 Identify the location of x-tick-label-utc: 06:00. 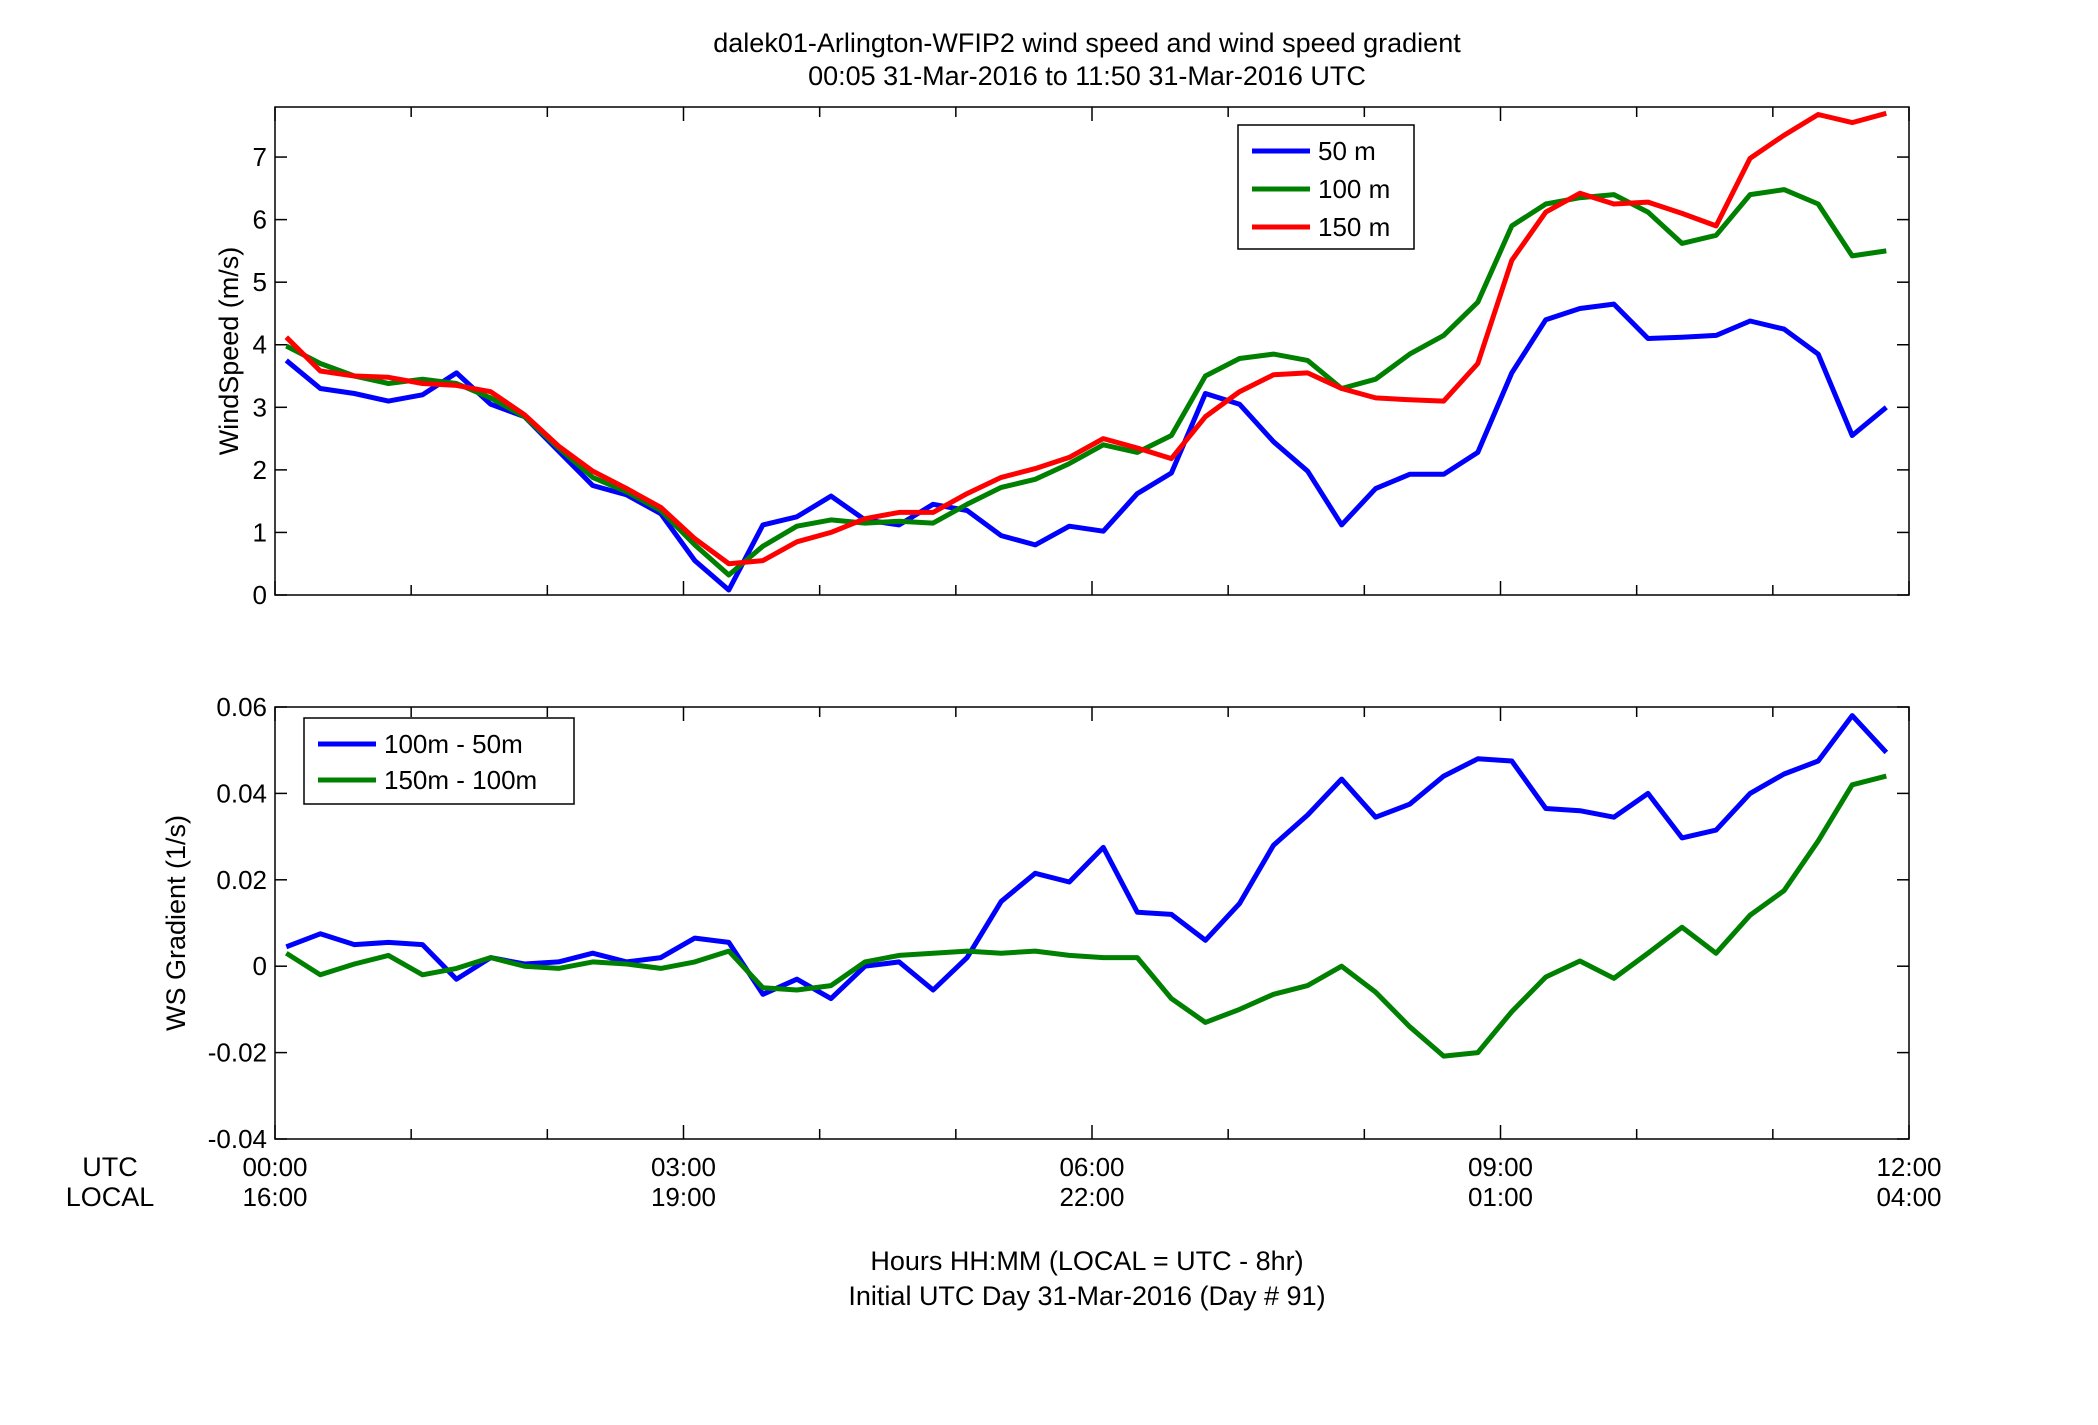
(1091, 1167).